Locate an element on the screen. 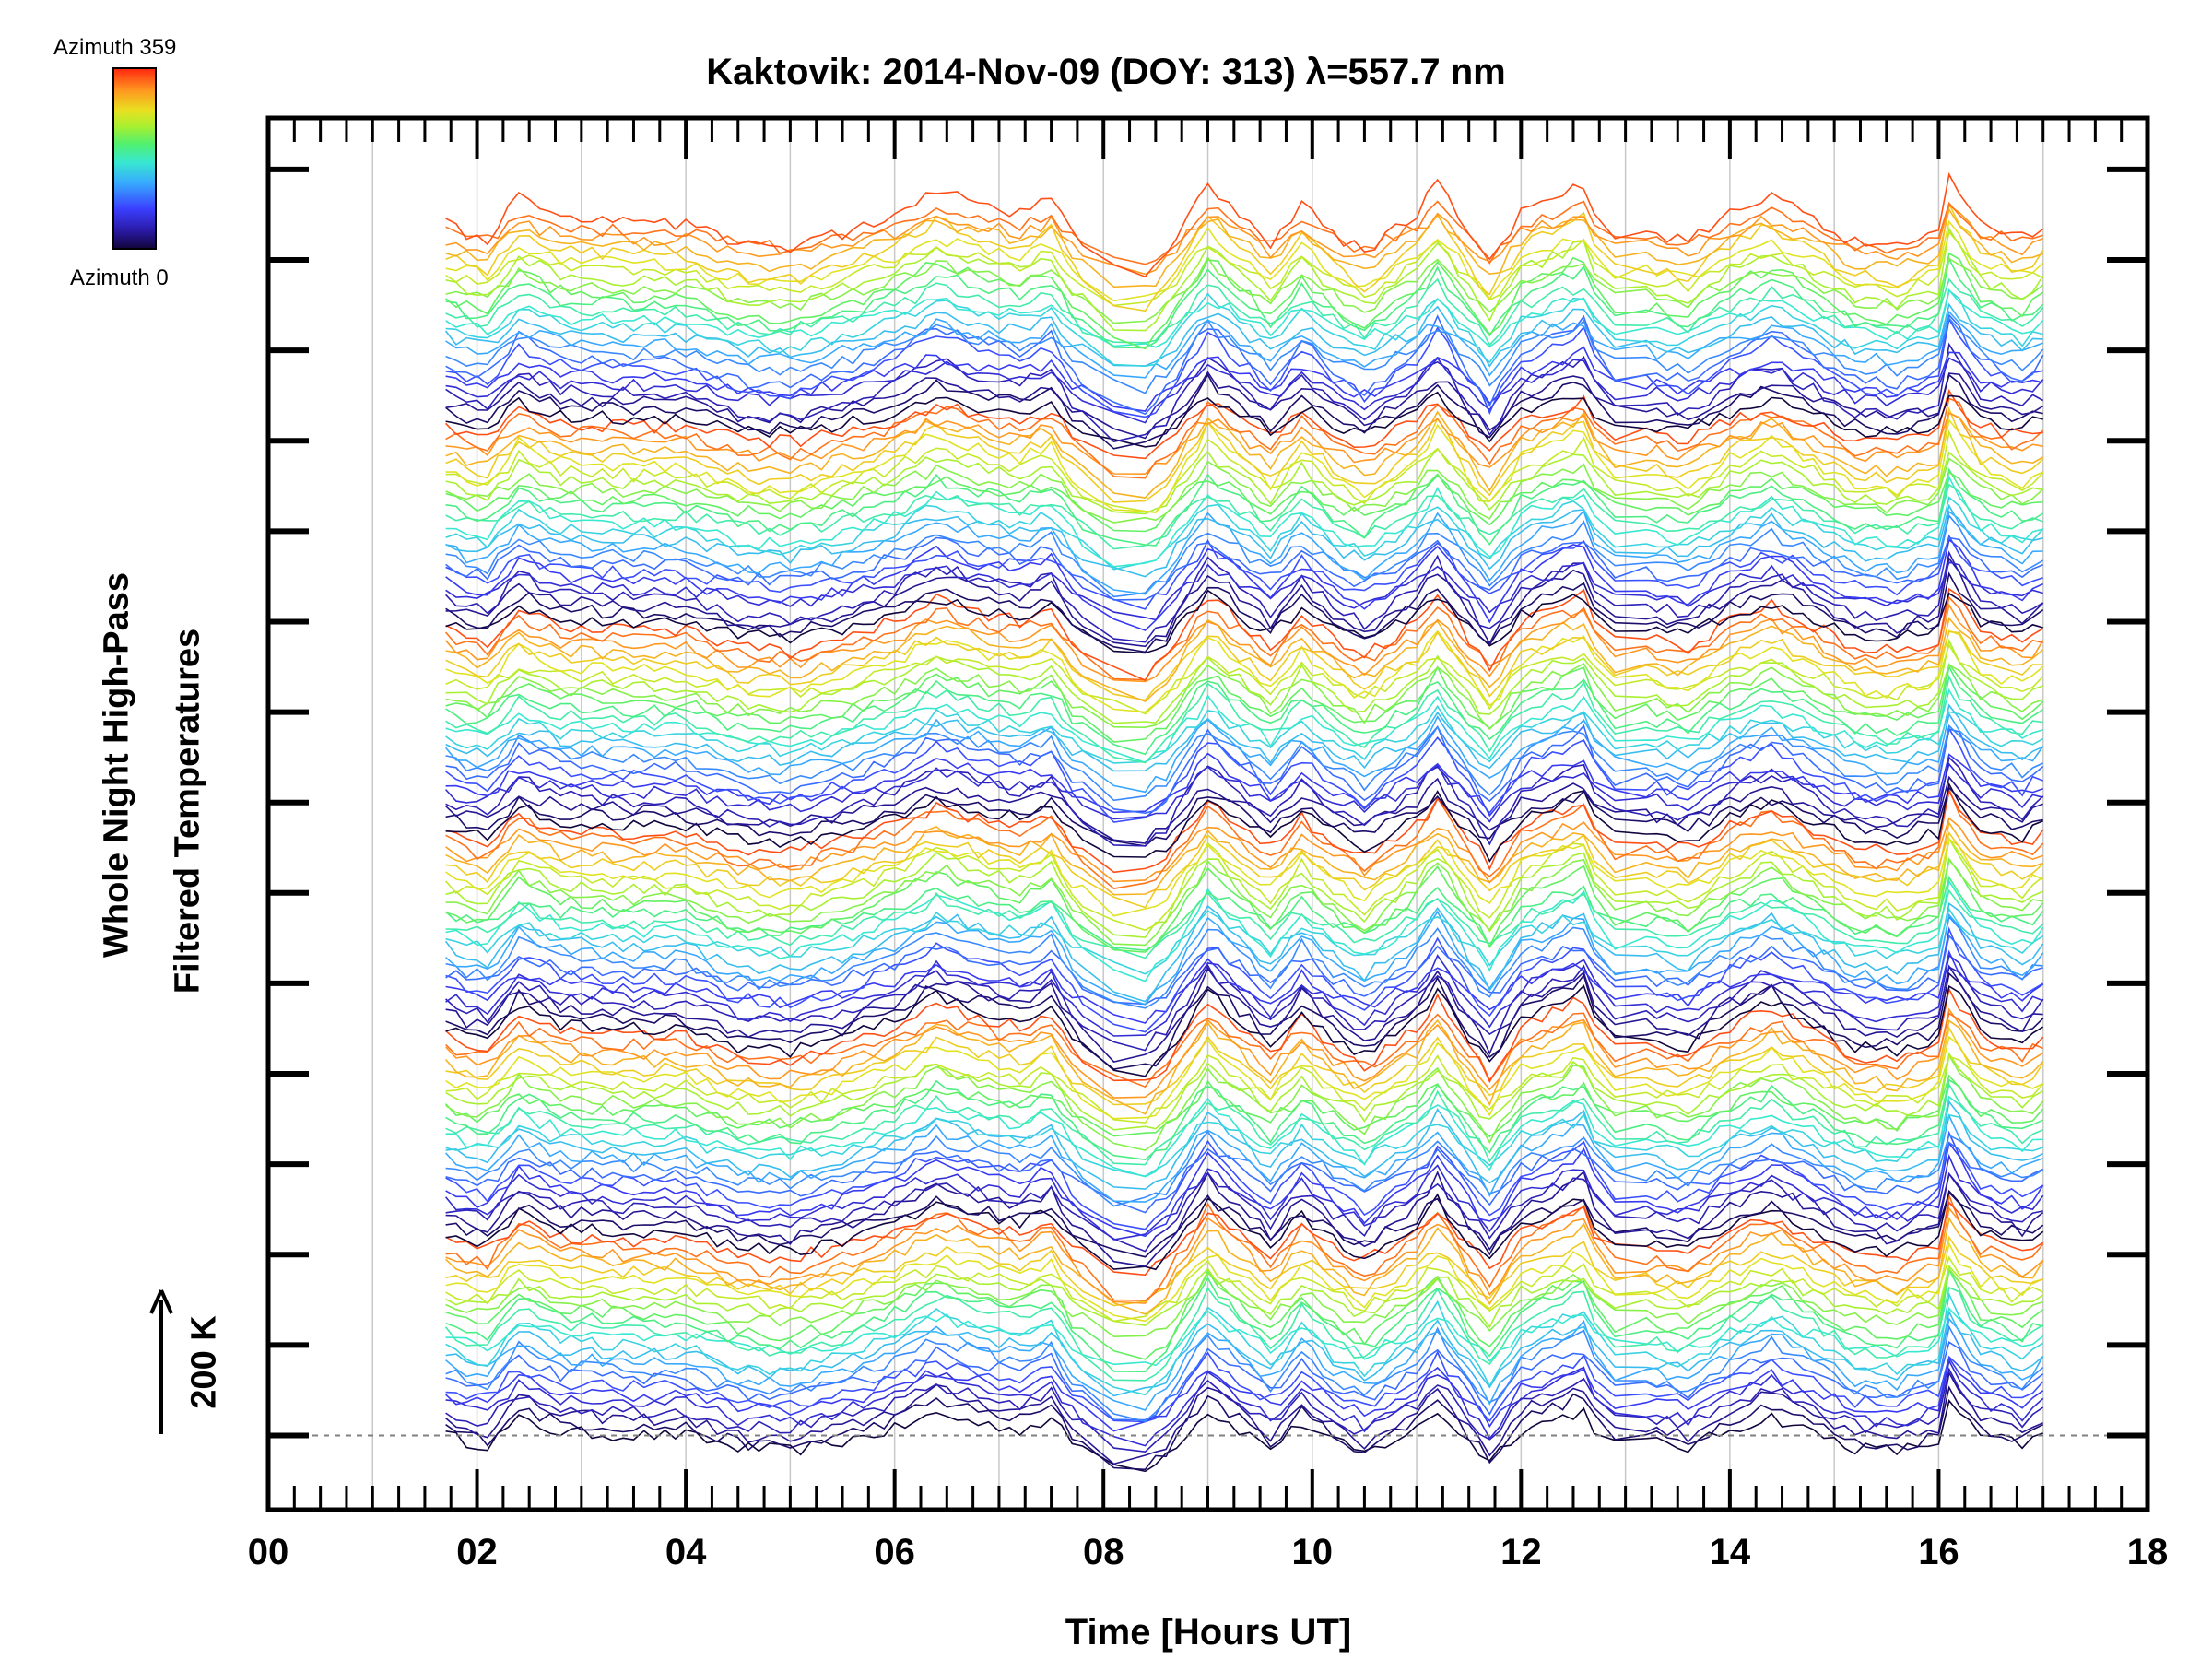 The height and width of the screenshot is (1659, 2212). x-tick-label: 04 is located at coordinates (686, 1552).